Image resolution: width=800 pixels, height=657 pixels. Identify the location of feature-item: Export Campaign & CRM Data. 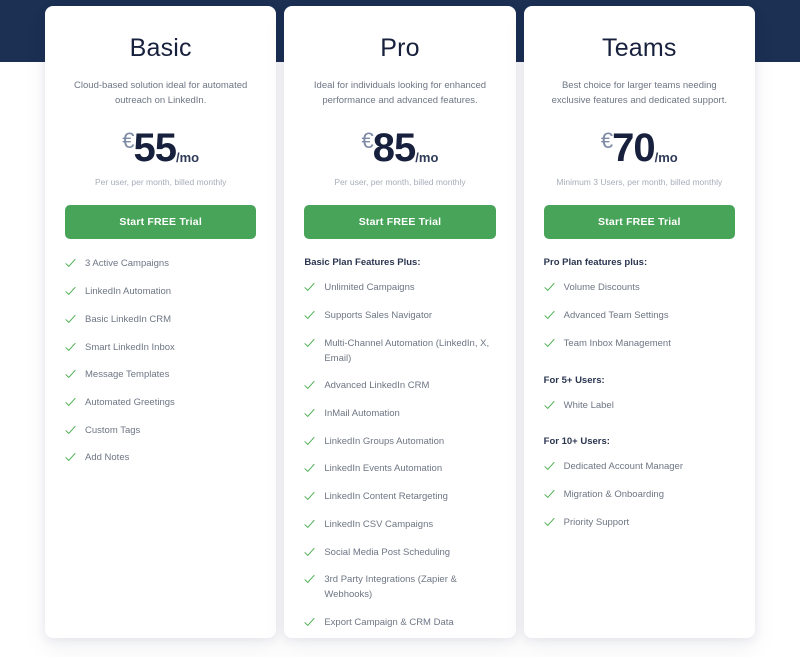
(399, 623).